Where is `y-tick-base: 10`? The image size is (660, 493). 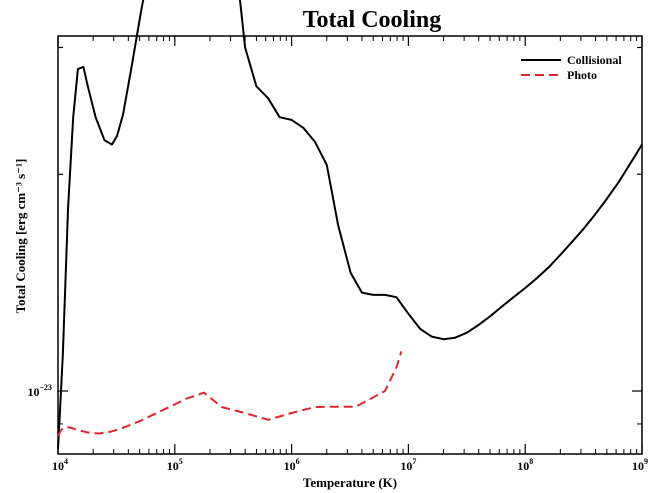 y-tick-base: 10 is located at coordinates (33, 392).